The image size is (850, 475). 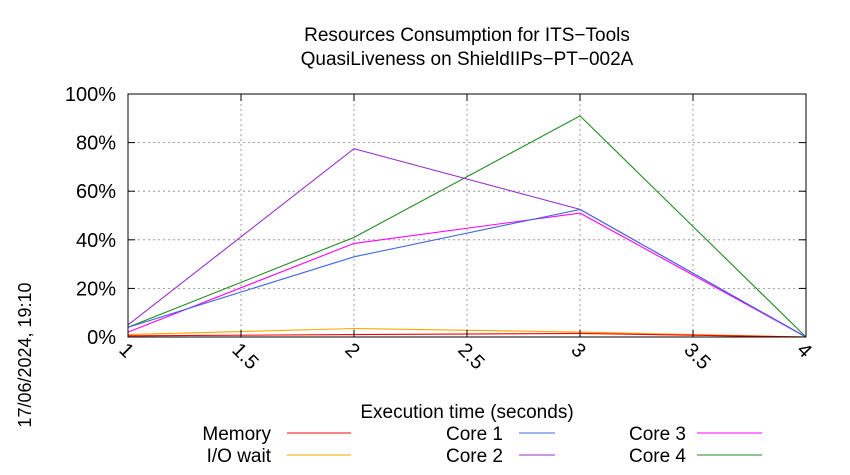 What do you see at coordinates (25, 354) in the screenshot?
I see `timestamp-label: 17/06/2024, 19:10` at bounding box center [25, 354].